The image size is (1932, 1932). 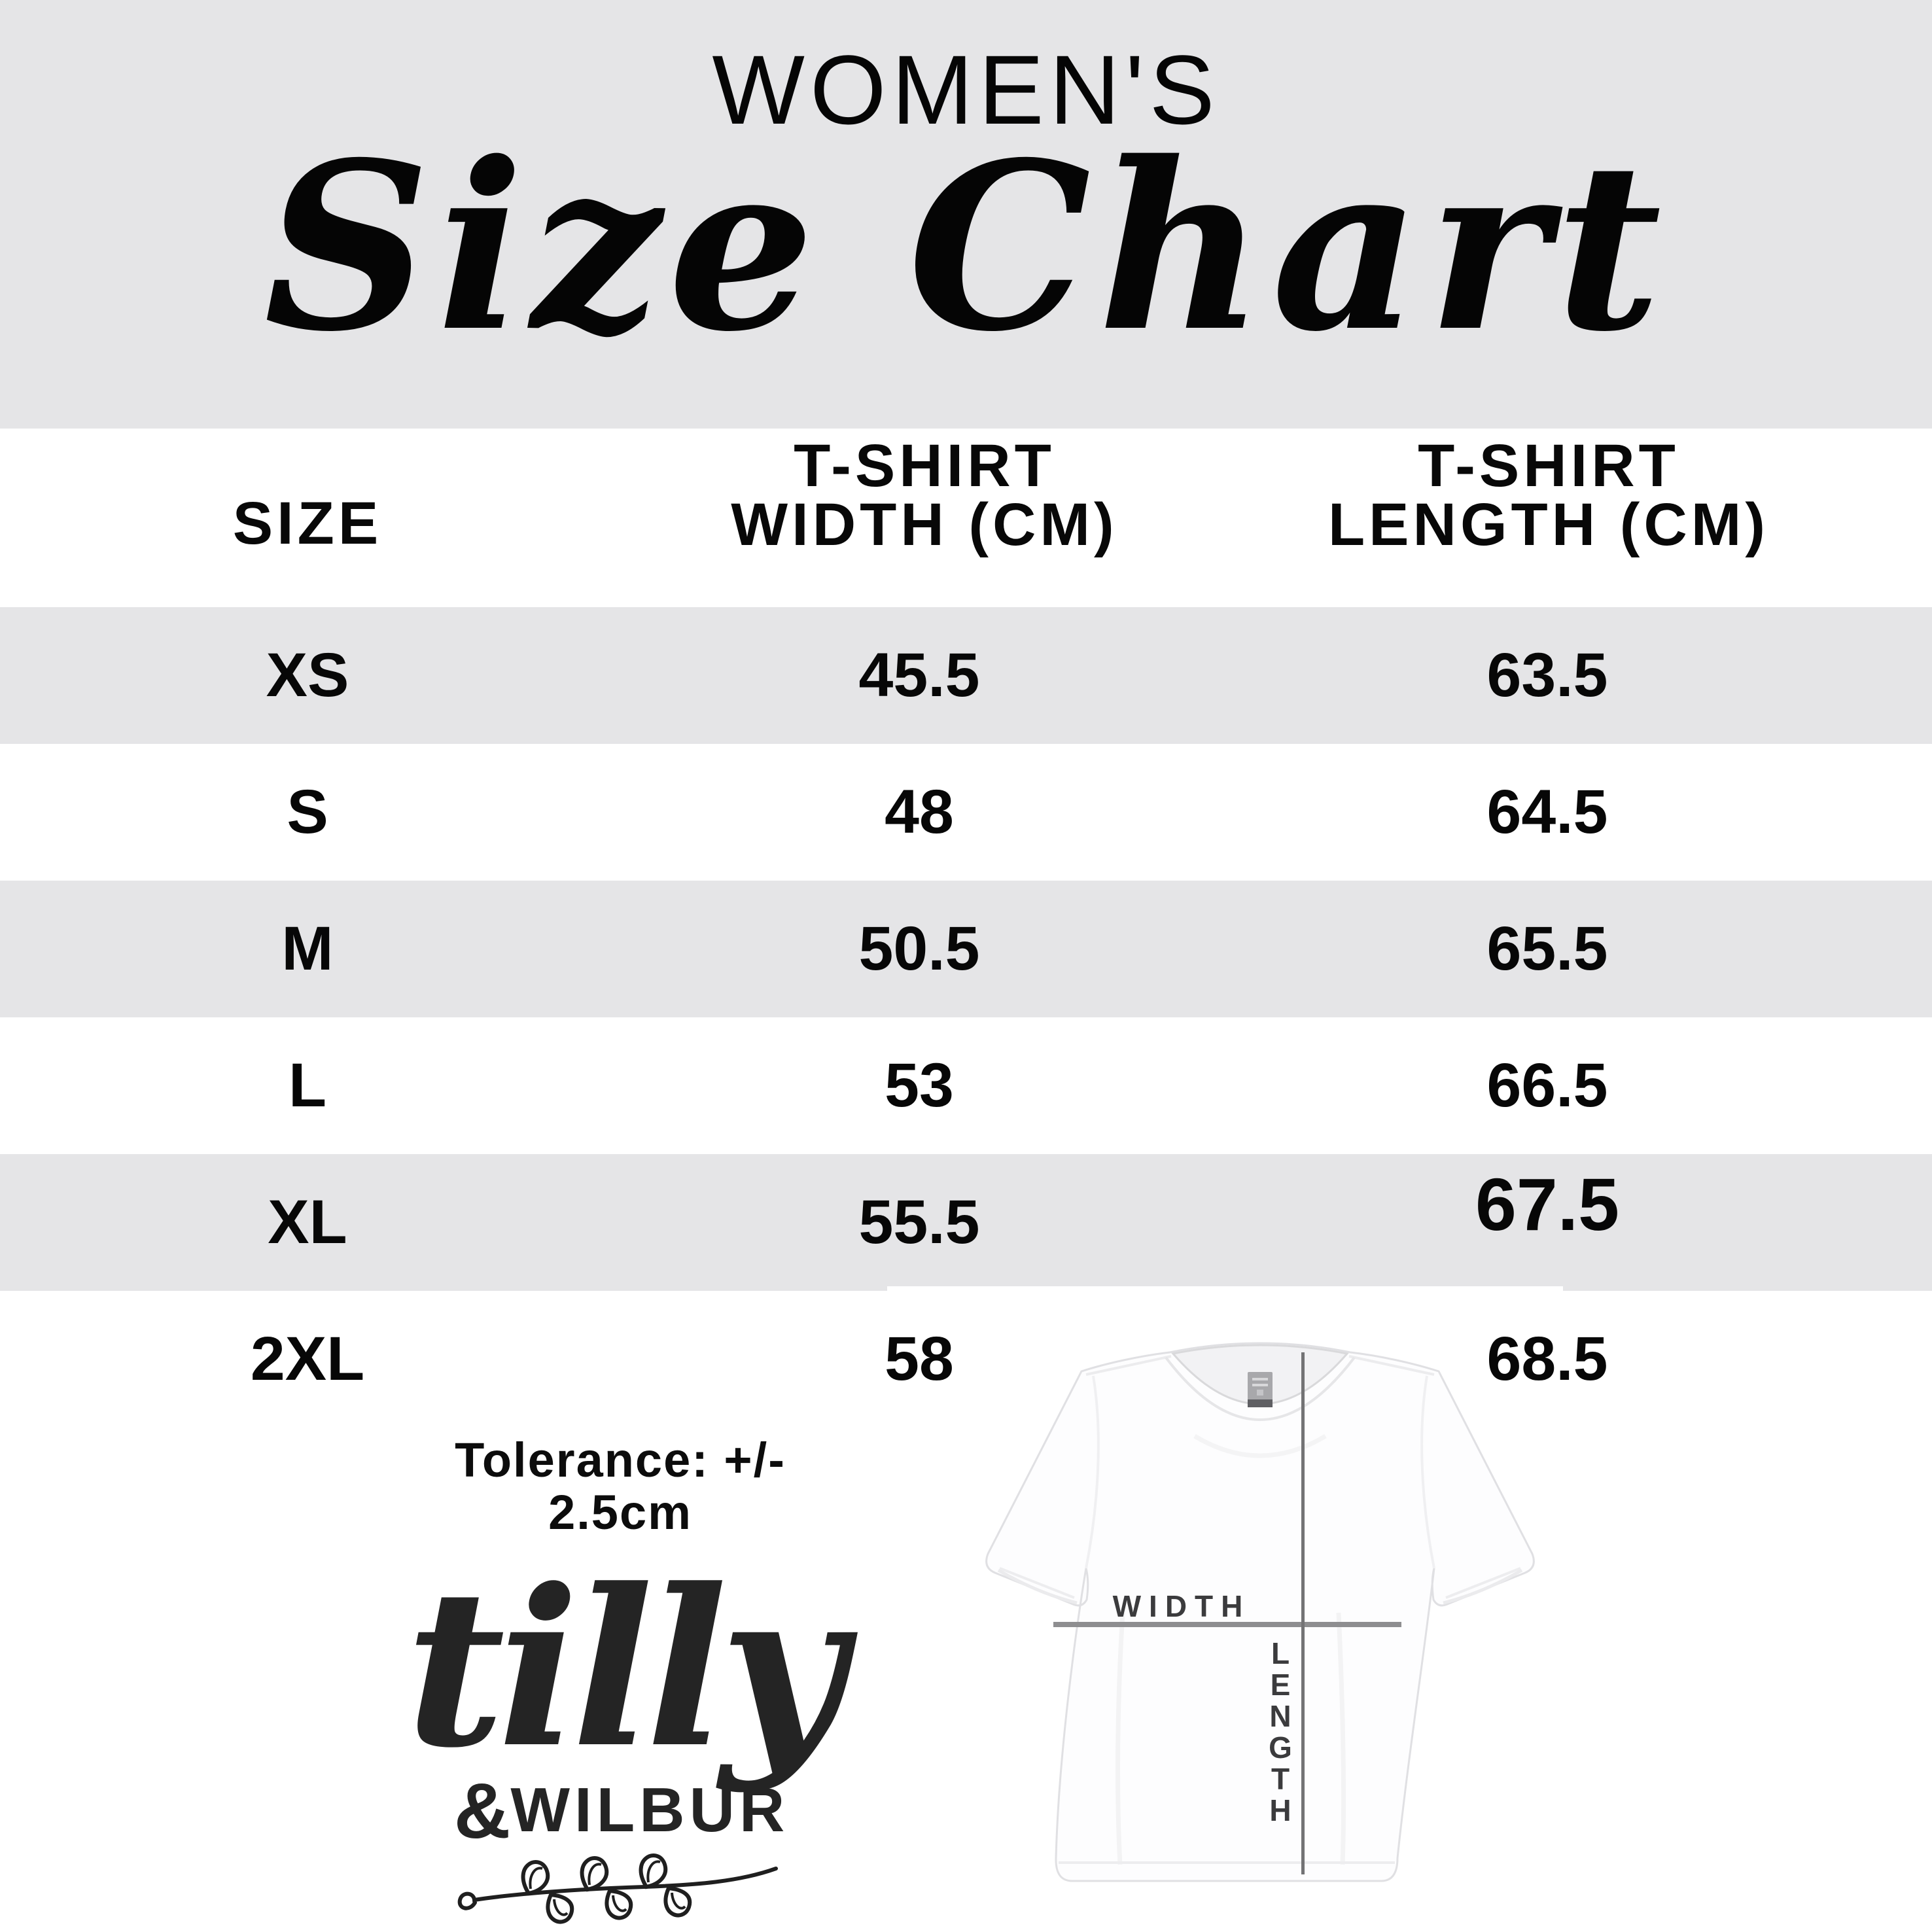 I want to click on col-header-length-line2: LENGTH (CM), so click(x=1548, y=524).